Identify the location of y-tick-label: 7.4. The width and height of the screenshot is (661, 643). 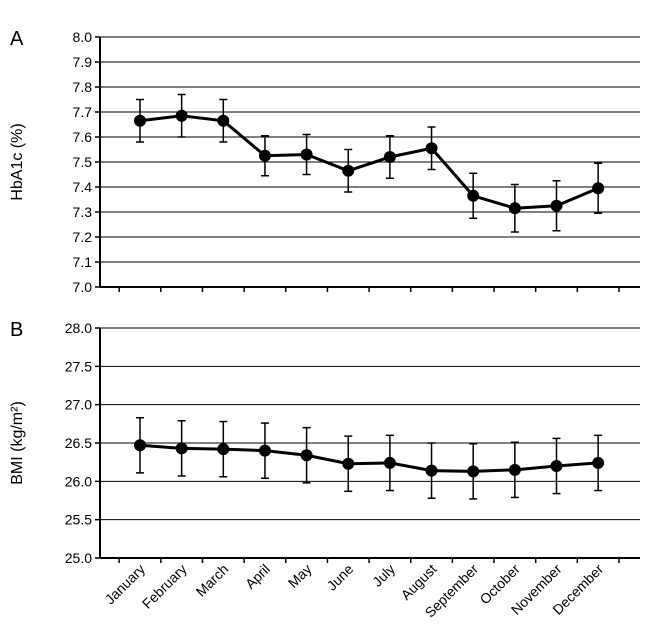
(83, 187).